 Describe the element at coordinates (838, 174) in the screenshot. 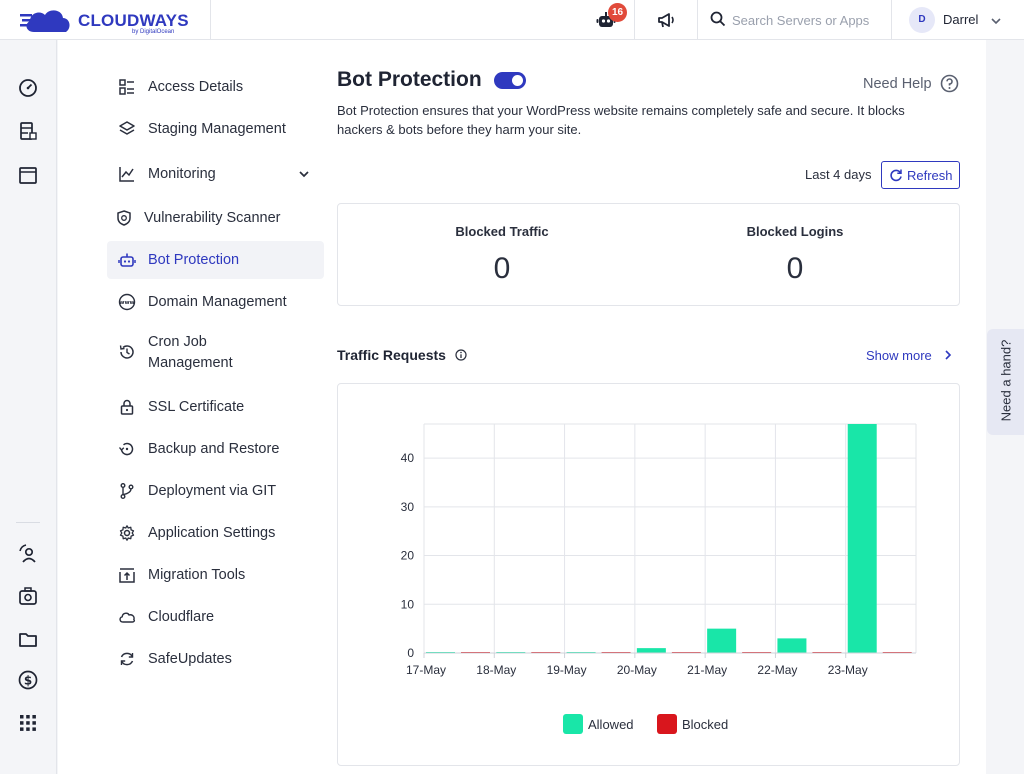

I see `date-range-label: Last 4 days` at that location.